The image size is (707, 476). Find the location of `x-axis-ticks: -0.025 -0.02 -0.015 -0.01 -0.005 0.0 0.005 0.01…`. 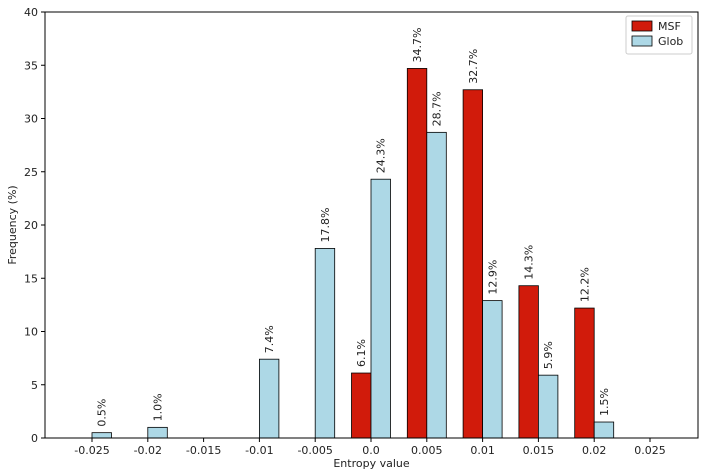

x-axis-ticks: -0.025 -0.02 -0.015 -0.01 -0.005 0.0 0.005 0.01… is located at coordinates (370, 447).